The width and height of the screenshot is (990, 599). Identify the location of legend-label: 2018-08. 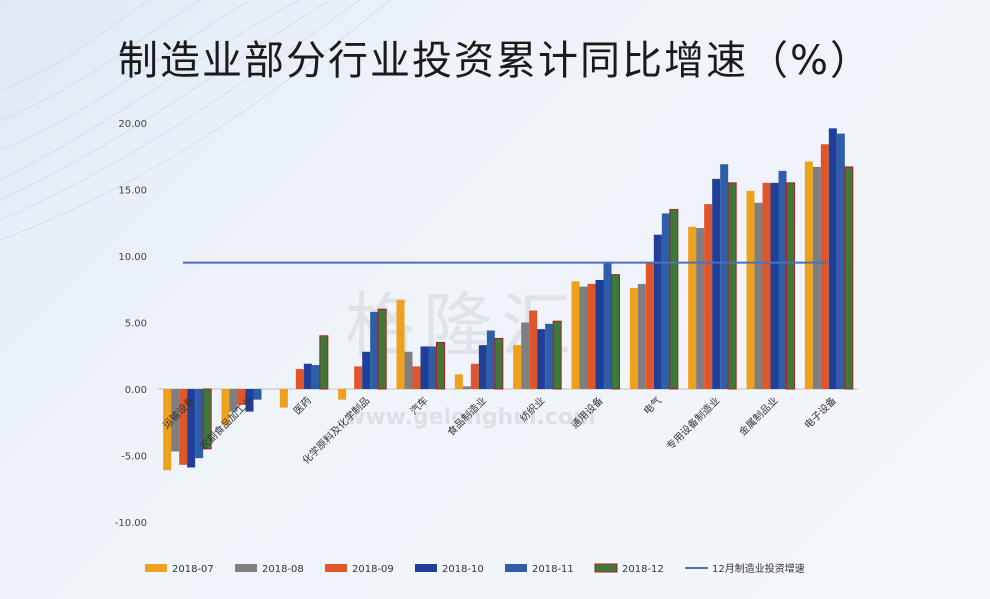
(283, 569).